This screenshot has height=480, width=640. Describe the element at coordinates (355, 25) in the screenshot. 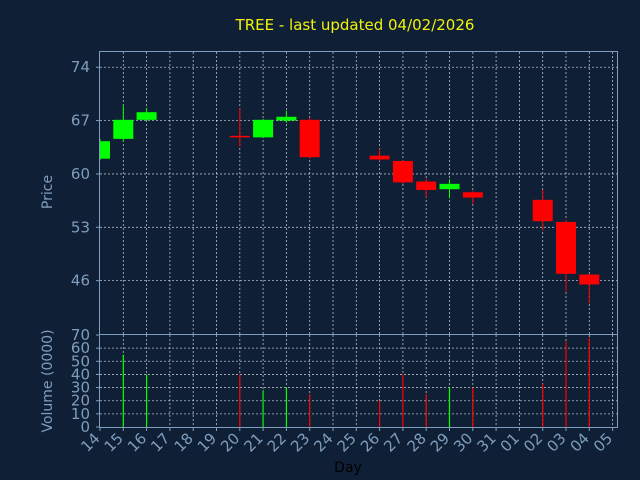

I see `chart-title: TREE - last updated 04/02/2026` at that location.